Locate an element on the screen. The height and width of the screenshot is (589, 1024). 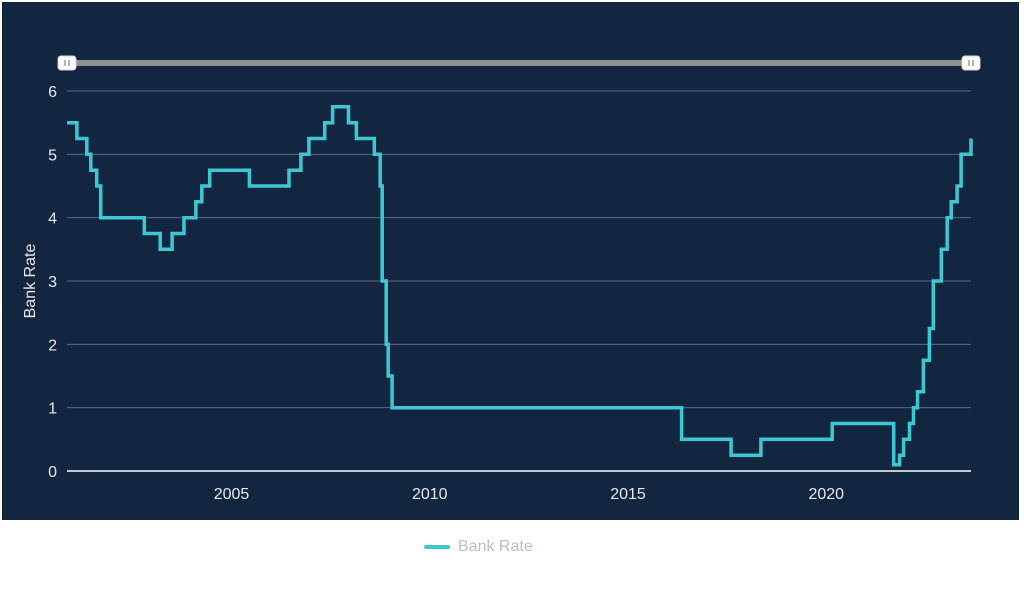
navigator-track is located at coordinates (519, 63).